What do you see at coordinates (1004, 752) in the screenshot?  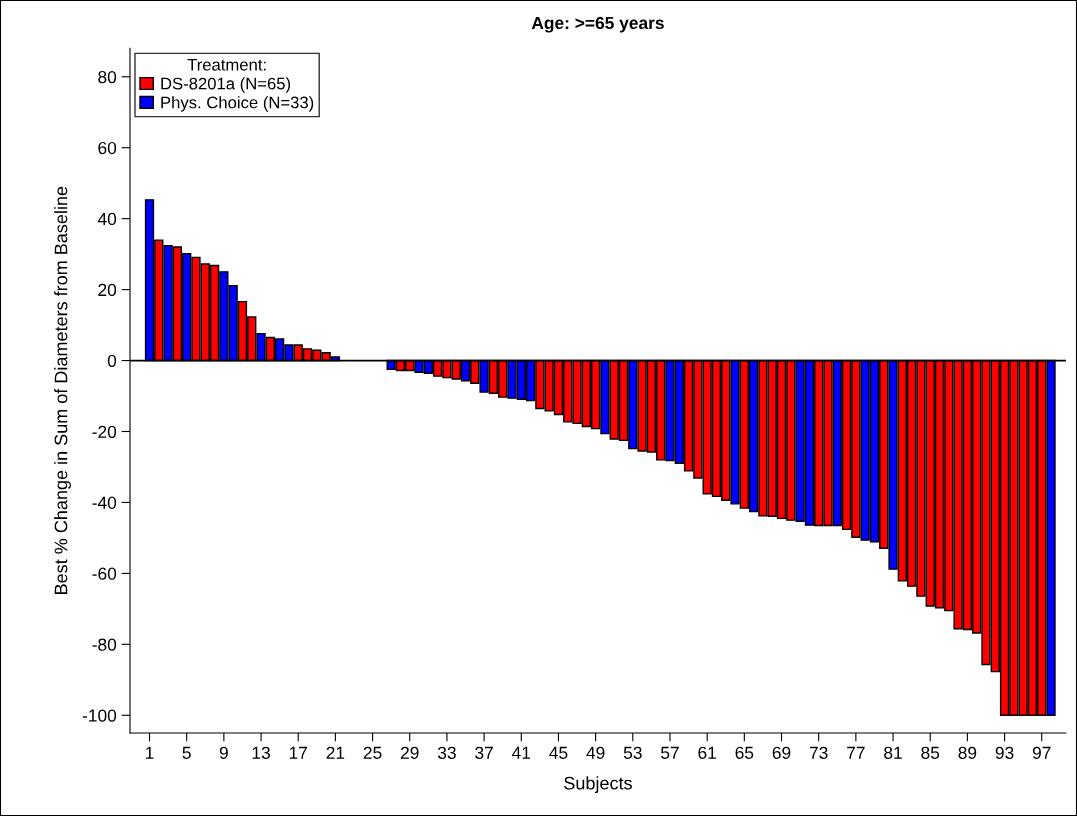 I see `x-tick-label: 93` at bounding box center [1004, 752].